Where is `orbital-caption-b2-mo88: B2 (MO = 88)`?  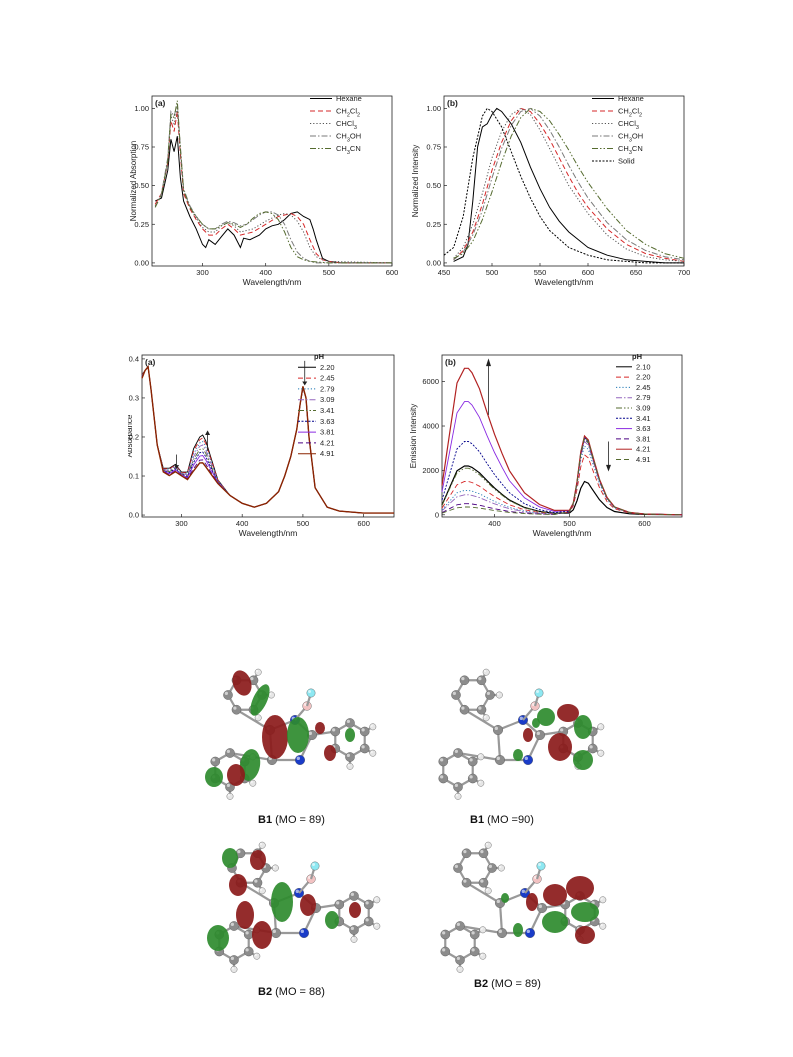 orbital-caption-b2-mo88: B2 (MO = 88) is located at coordinates (291, 992).